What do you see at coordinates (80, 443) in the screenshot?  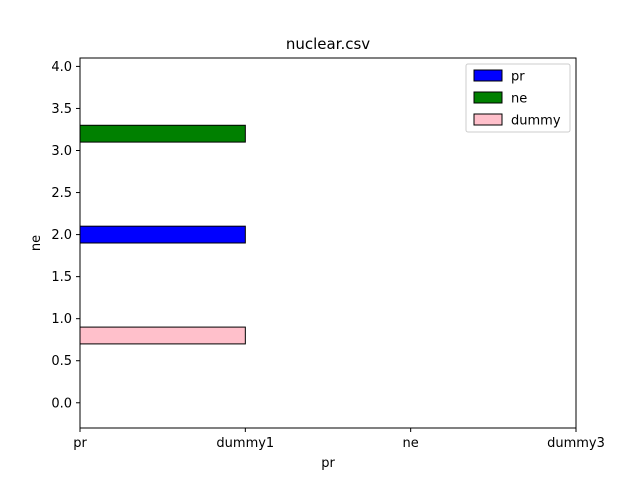 I see `x-tick-label: pr` at bounding box center [80, 443].